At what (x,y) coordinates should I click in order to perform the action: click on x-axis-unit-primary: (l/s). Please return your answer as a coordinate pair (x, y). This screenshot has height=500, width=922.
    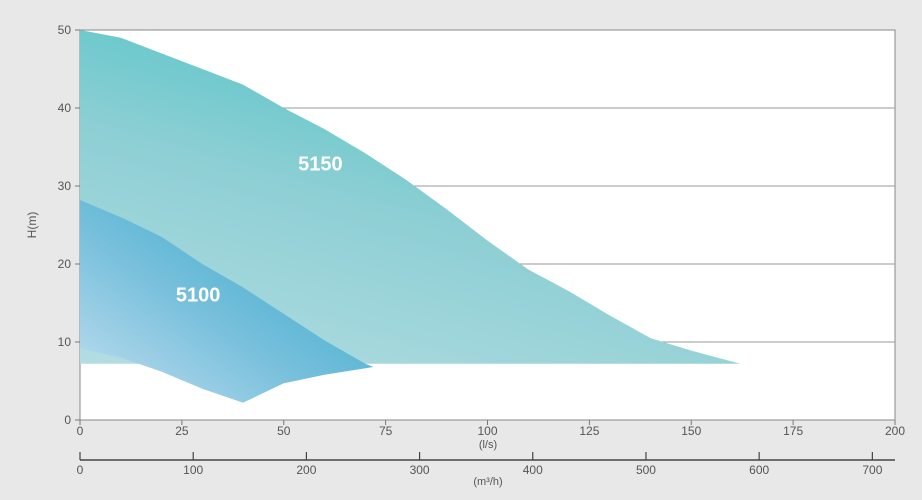
    Looking at the image, I should click on (488, 445).